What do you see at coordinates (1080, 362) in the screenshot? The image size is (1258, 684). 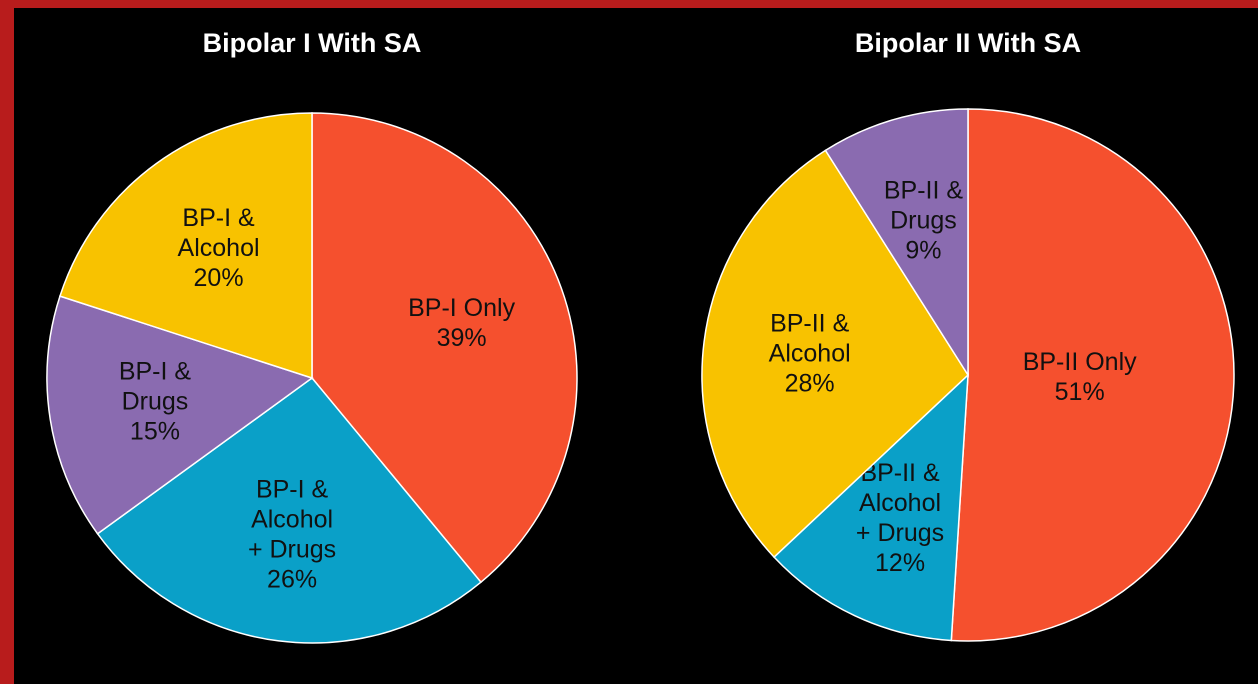 I see `slice-label: BP-II Only` at bounding box center [1080, 362].